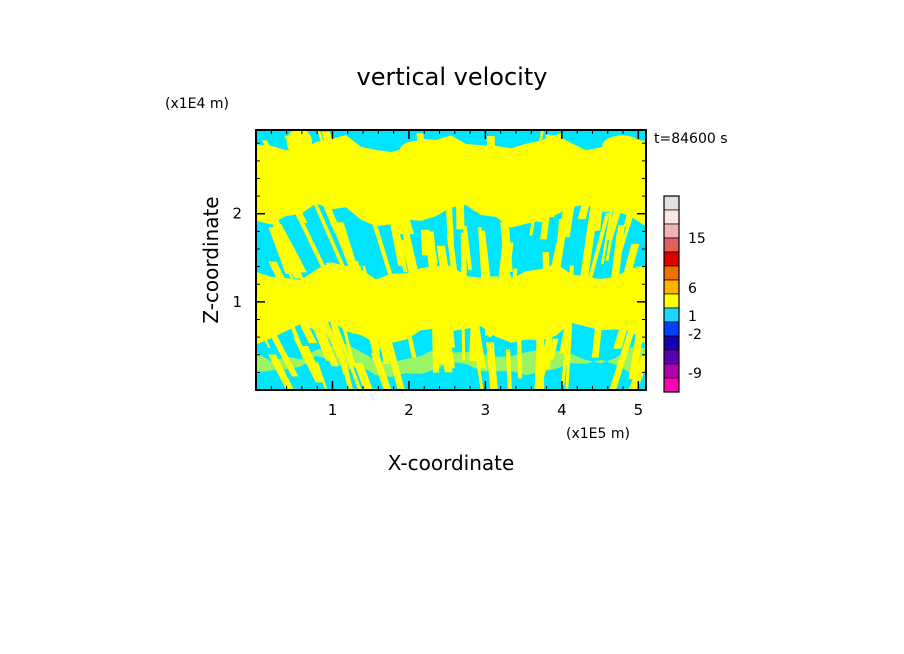 The width and height of the screenshot is (904, 654). I want to click on colorbar-label: 6, so click(692, 289).